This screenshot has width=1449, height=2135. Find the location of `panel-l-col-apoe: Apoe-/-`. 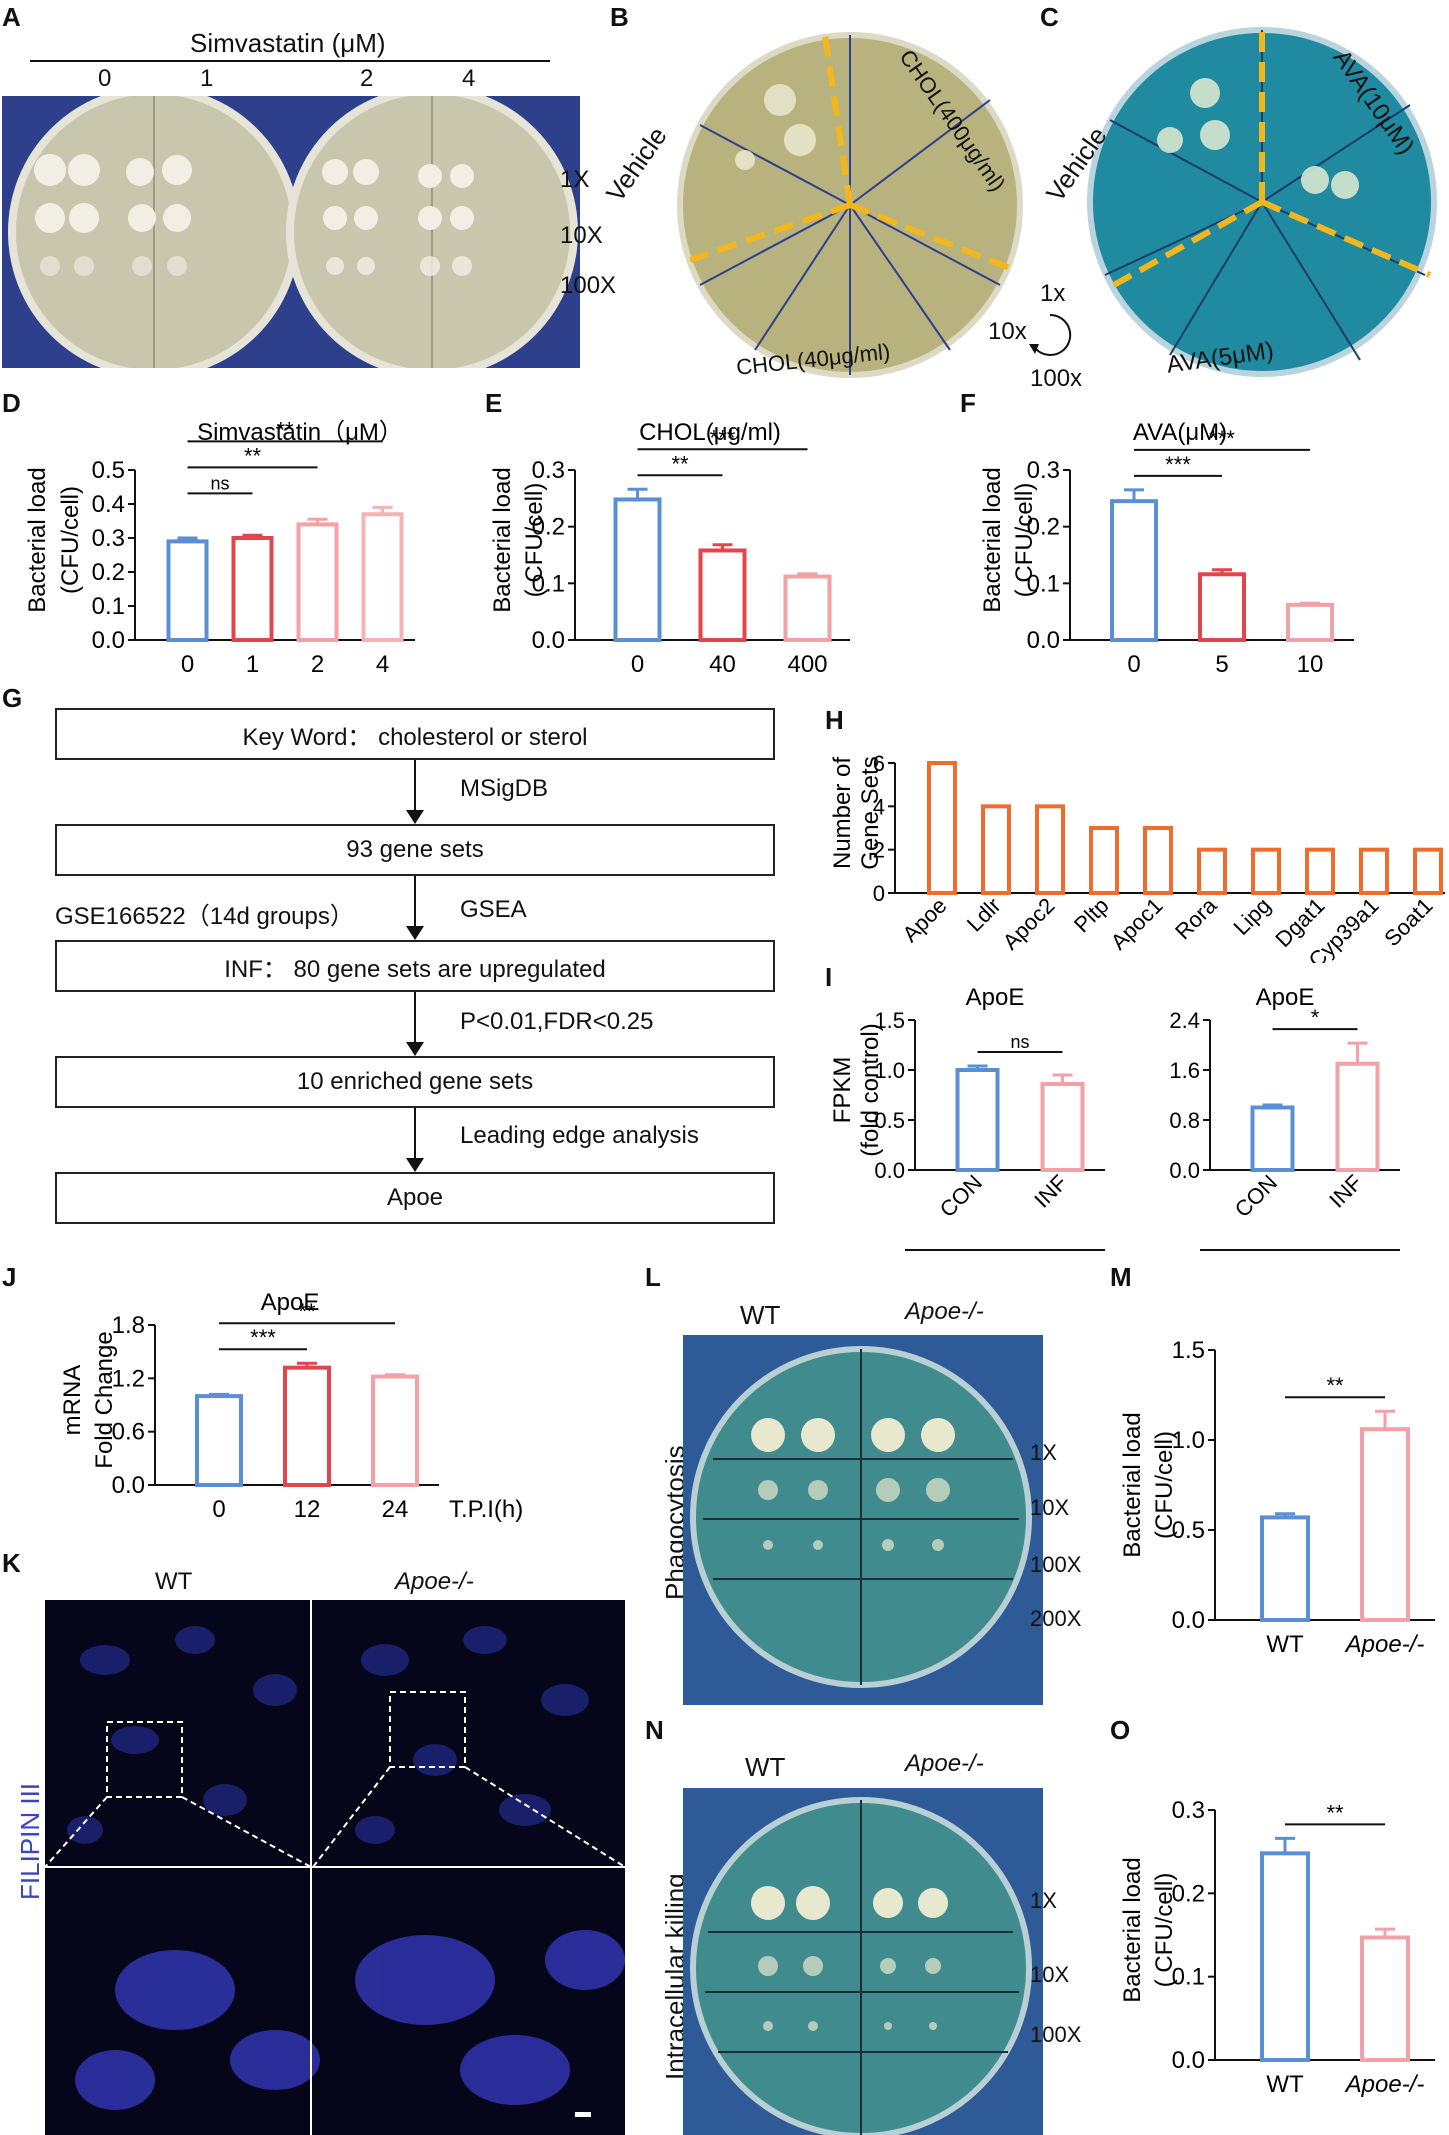

panel-l-col-apoe: Apoe-/- is located at coordinates (944, 1311).